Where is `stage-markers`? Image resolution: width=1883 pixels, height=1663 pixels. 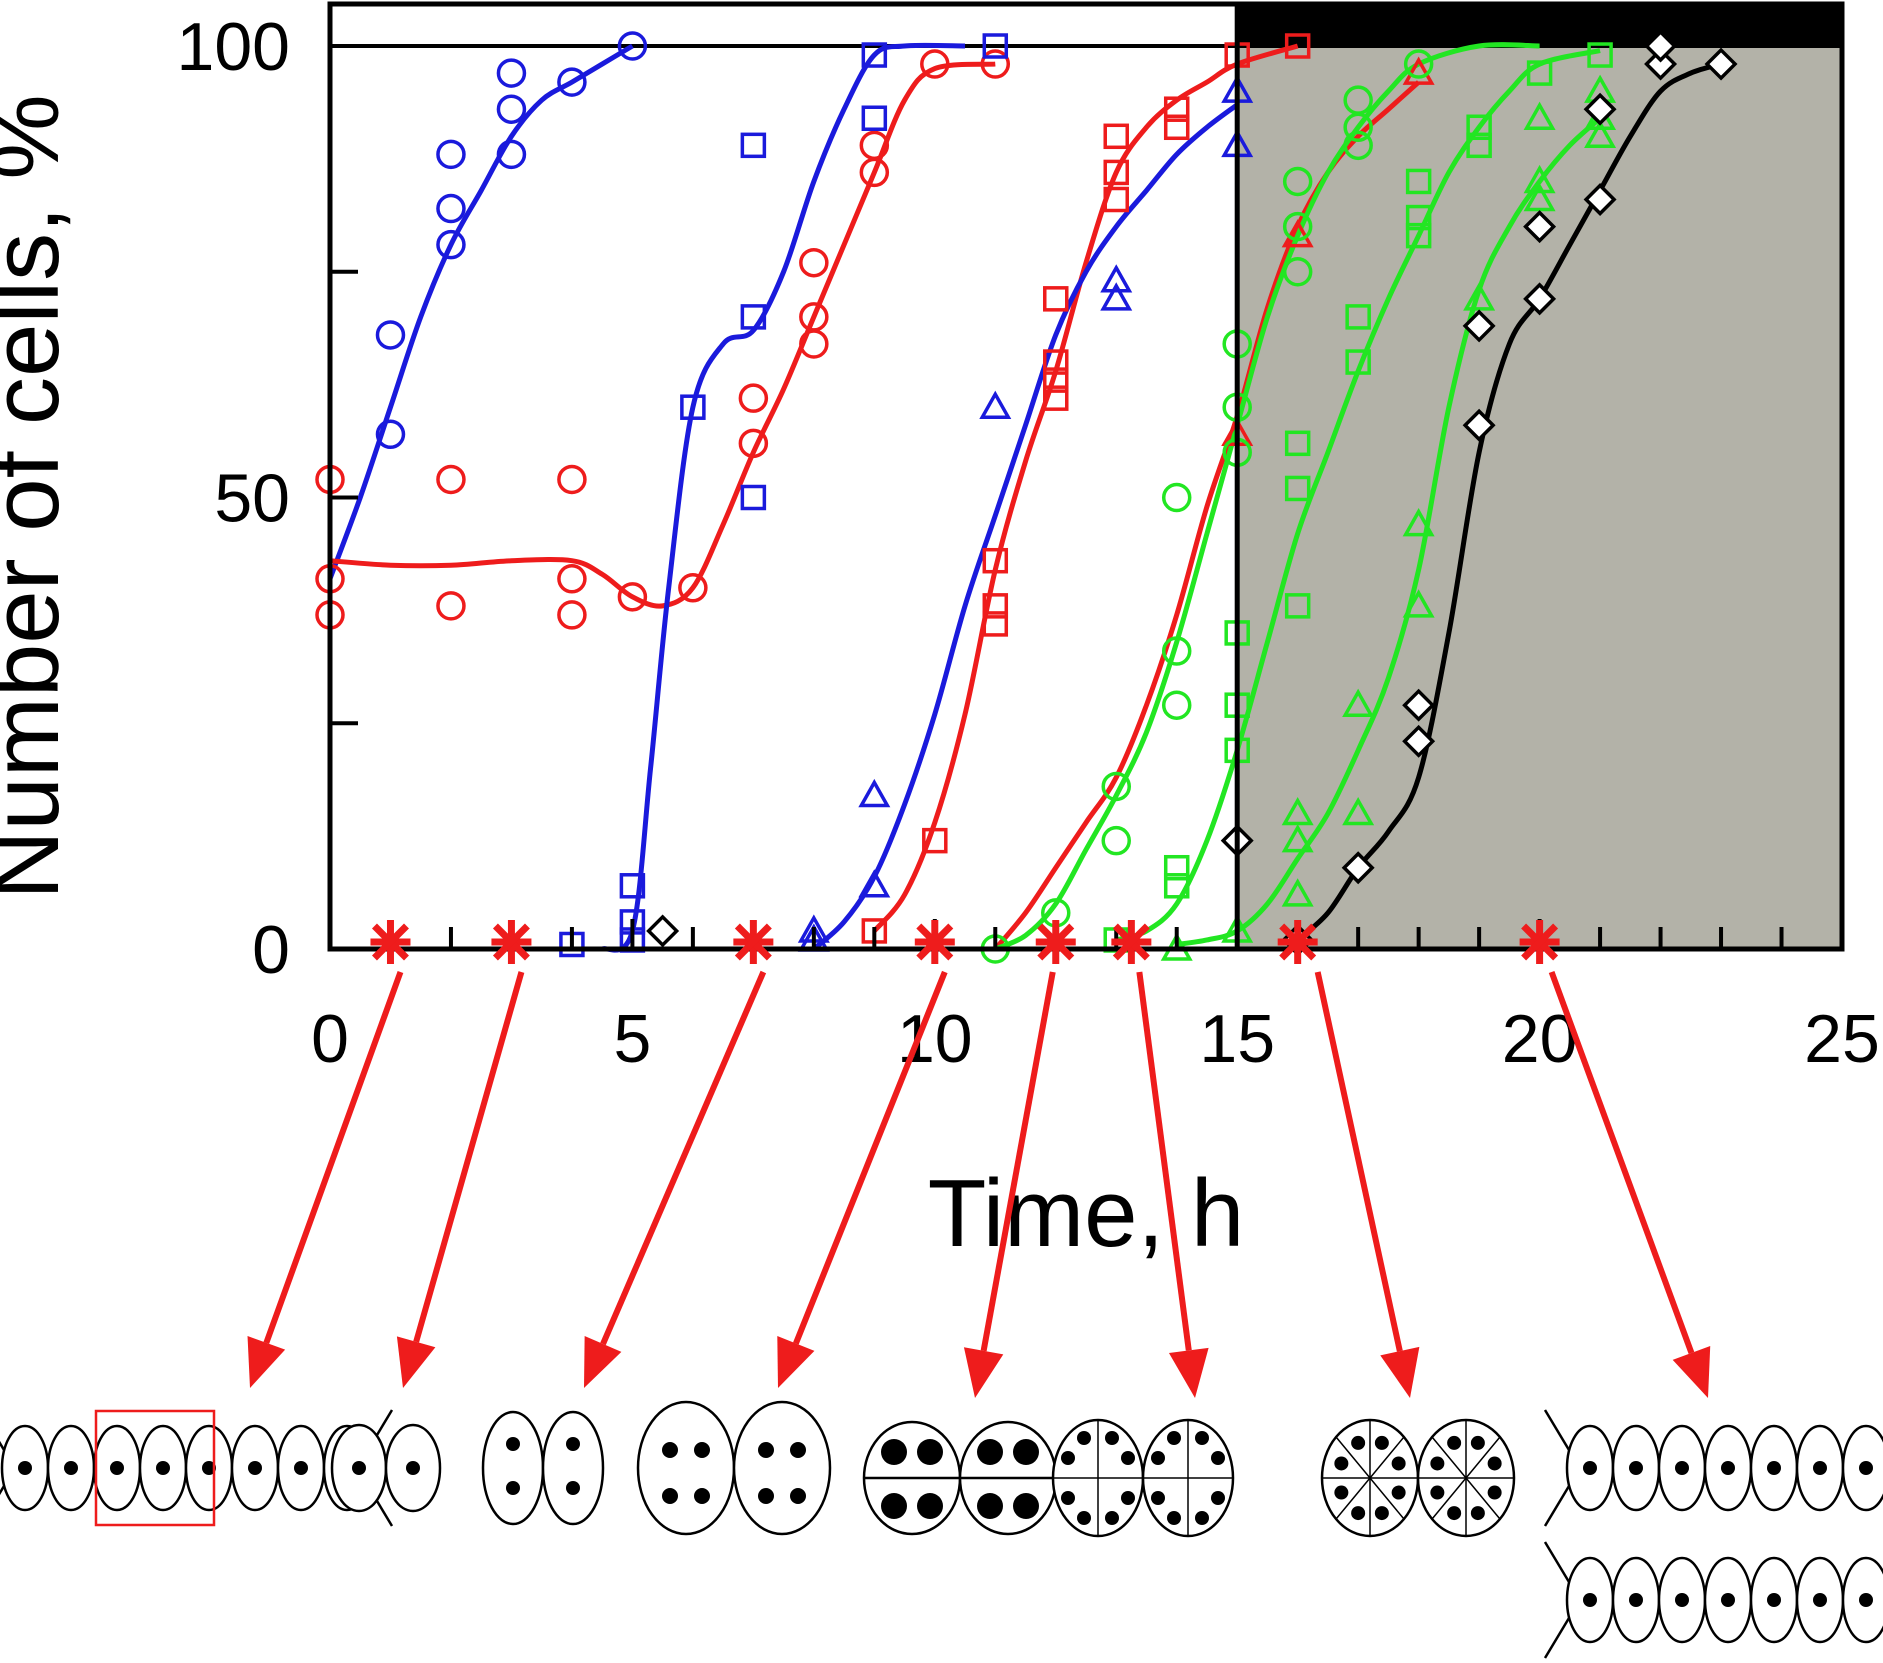
stage-markers is located at coordinates (965, 942).